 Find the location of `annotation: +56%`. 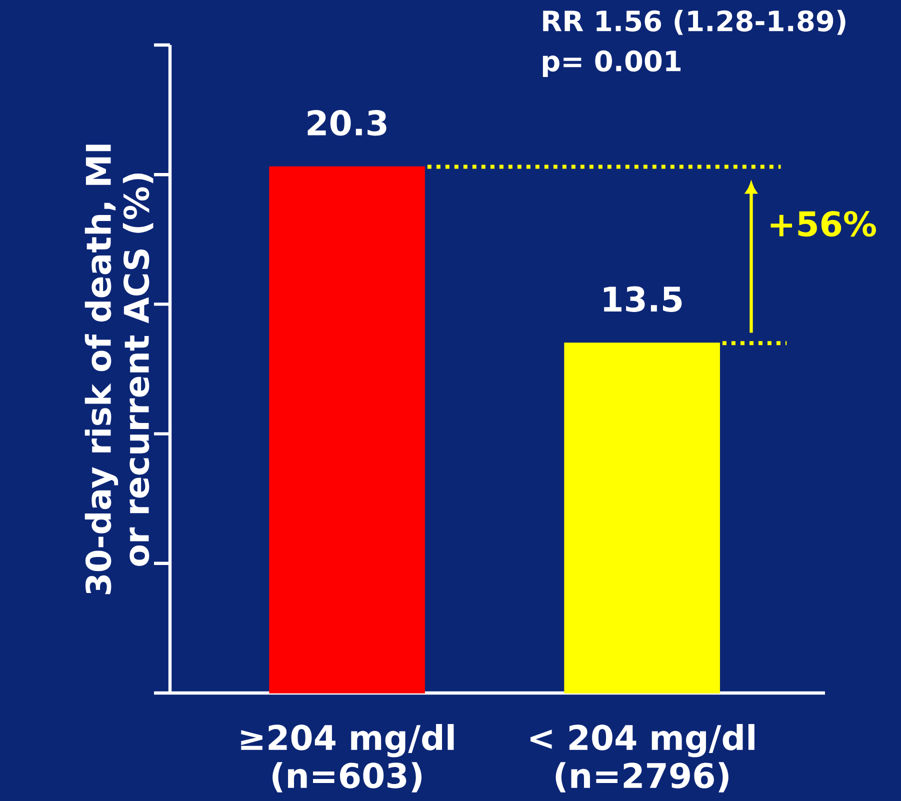

annotation: +56% is located at coordinates (823, 223).